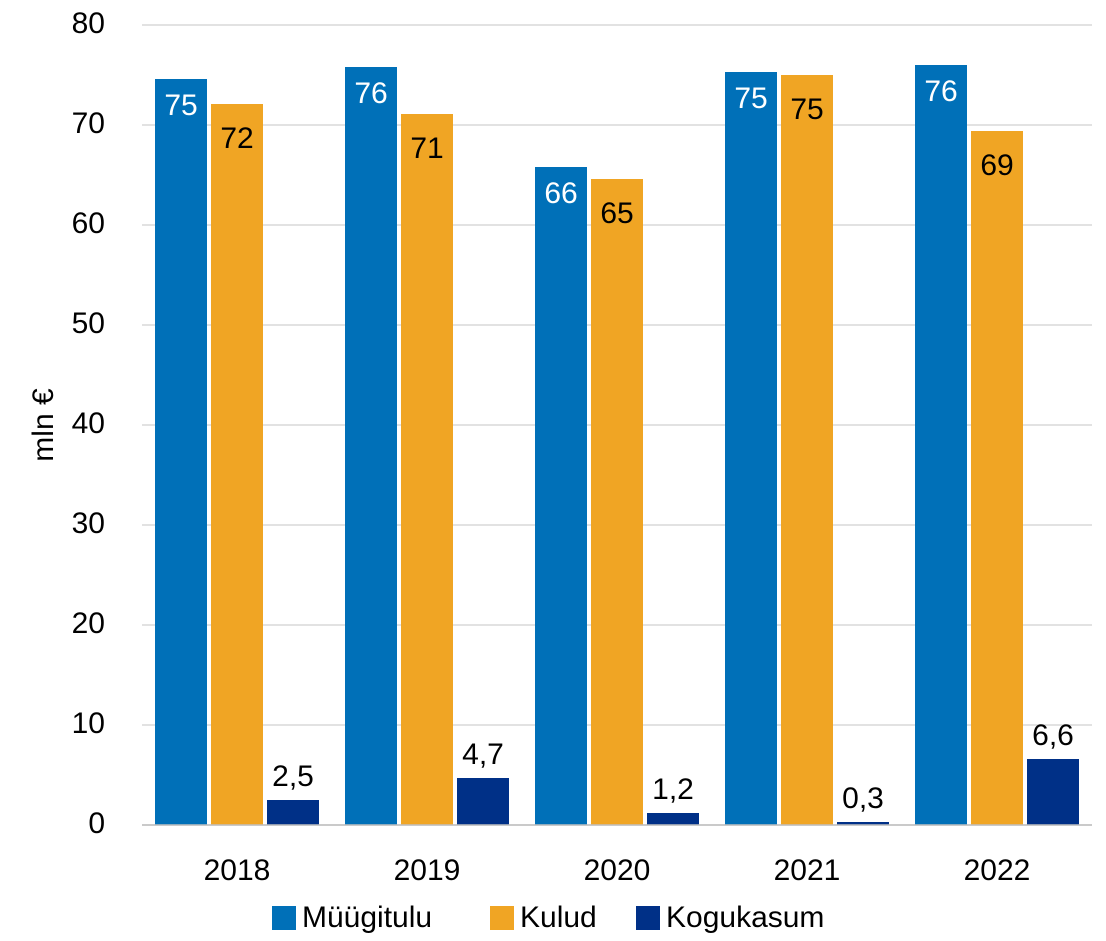  Describe the element at coordinates (236, 138) in the screenshot. I see `value-label: 72` at that location.